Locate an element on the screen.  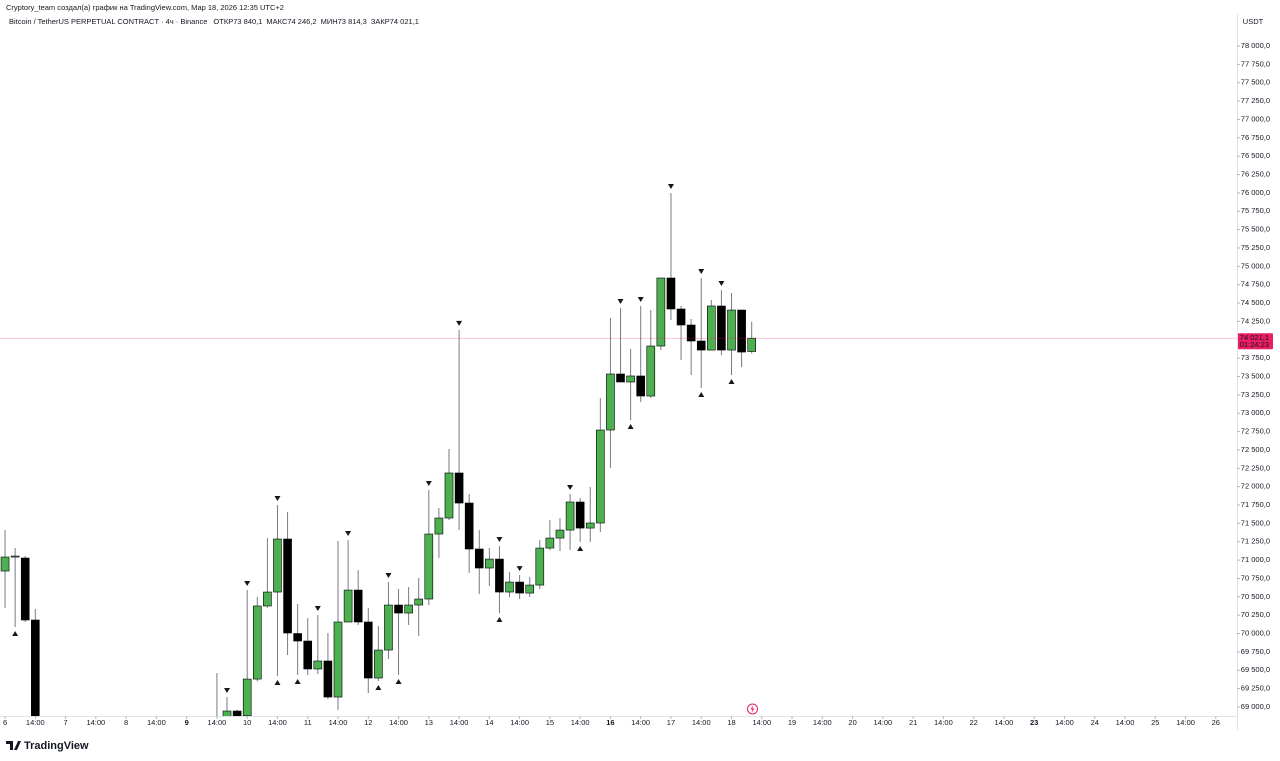
y-tick-label: 72 250,0 is located at coordinates (1255, 467).